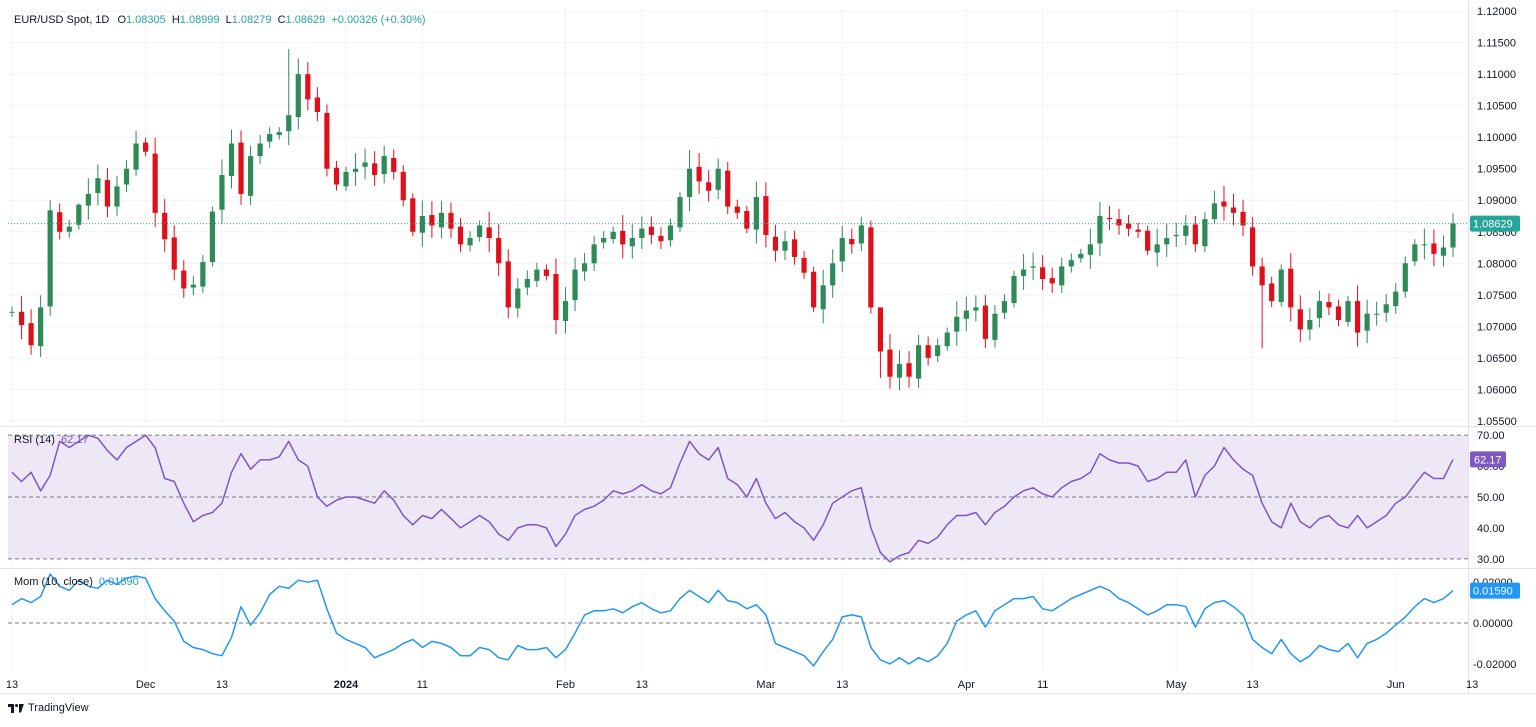 The width and height of the screenshot is (1536, 727). Describe the element at coordinates (281, 20) in the screenshot. I see `close-label: C` at that location.